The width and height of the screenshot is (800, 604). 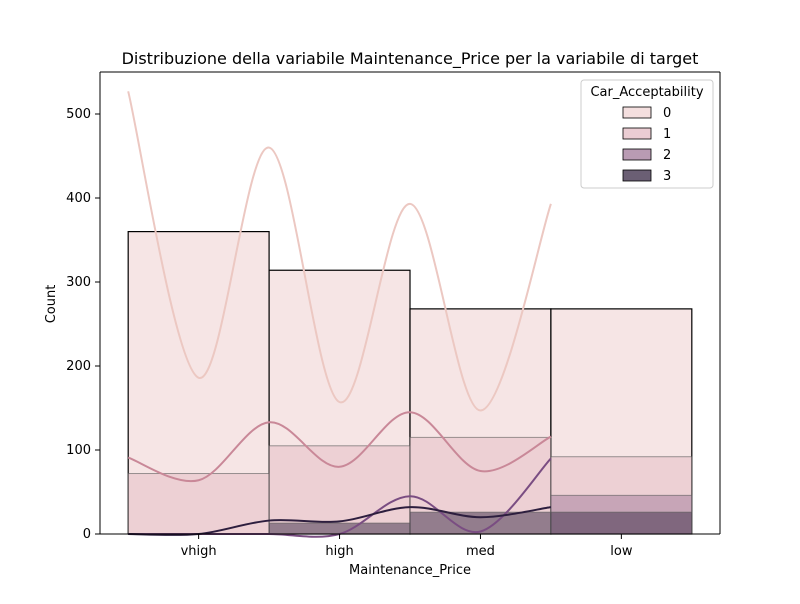 What do you see at coordinates (339, 551) in the screenshot?
I see `x-tick-label-high: high` at bounding box center [339, 551].